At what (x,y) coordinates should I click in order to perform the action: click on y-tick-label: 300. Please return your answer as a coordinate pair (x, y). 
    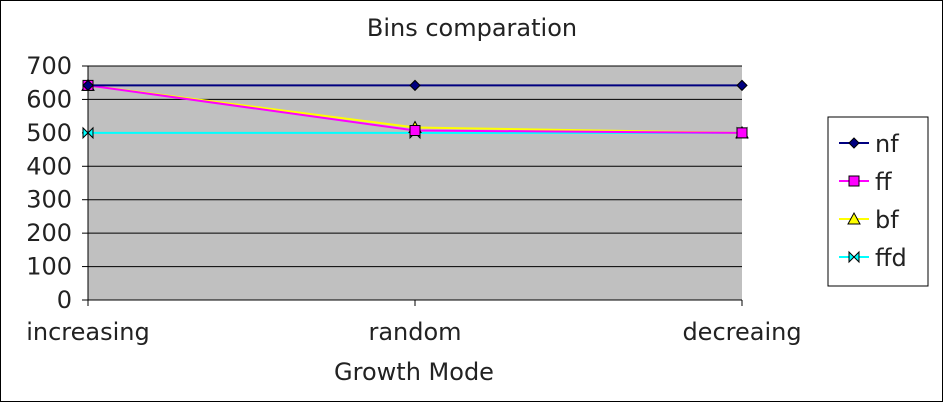
    Looking at the image, I should click on (49, 200).